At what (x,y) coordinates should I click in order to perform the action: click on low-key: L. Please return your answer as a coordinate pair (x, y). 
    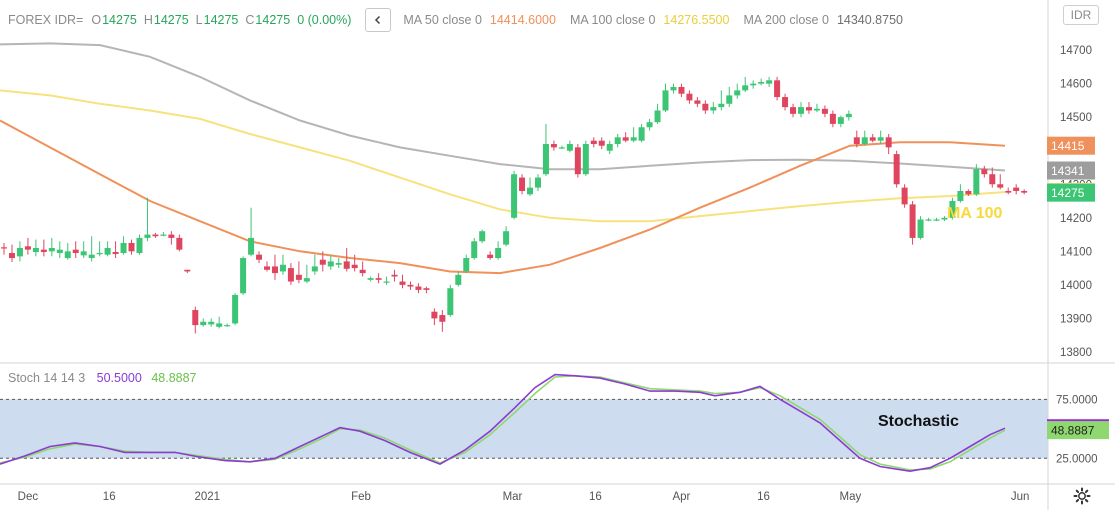
    Looking at the image, I should click on (199, 20).